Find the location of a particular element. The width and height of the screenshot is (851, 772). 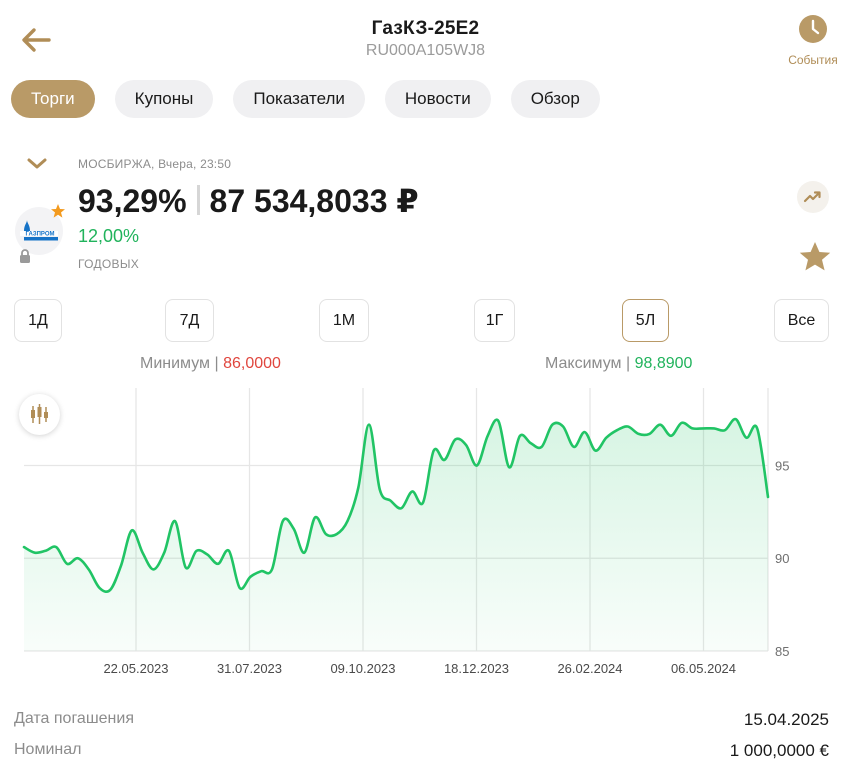

tab-overview: Обзор is located at coordinates (555, 99).